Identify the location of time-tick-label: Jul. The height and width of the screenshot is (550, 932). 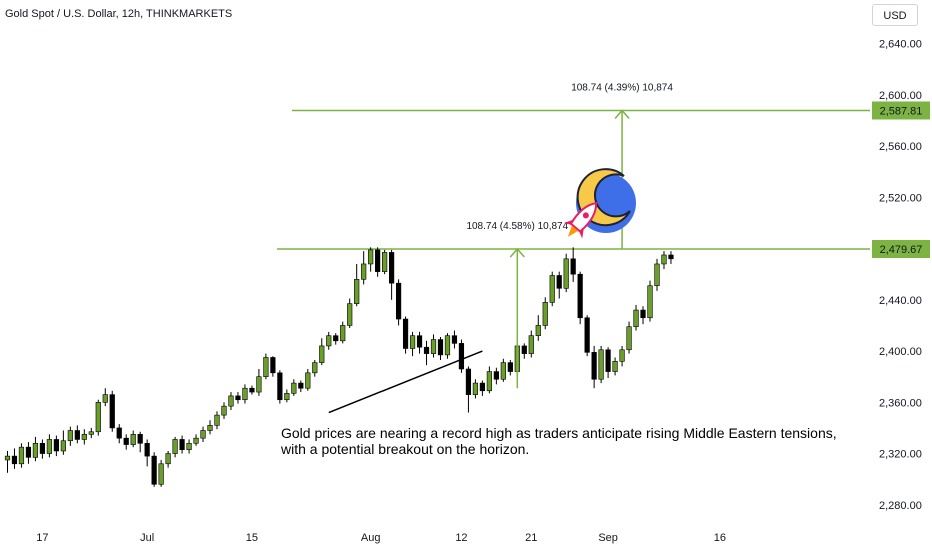
(147, 538).